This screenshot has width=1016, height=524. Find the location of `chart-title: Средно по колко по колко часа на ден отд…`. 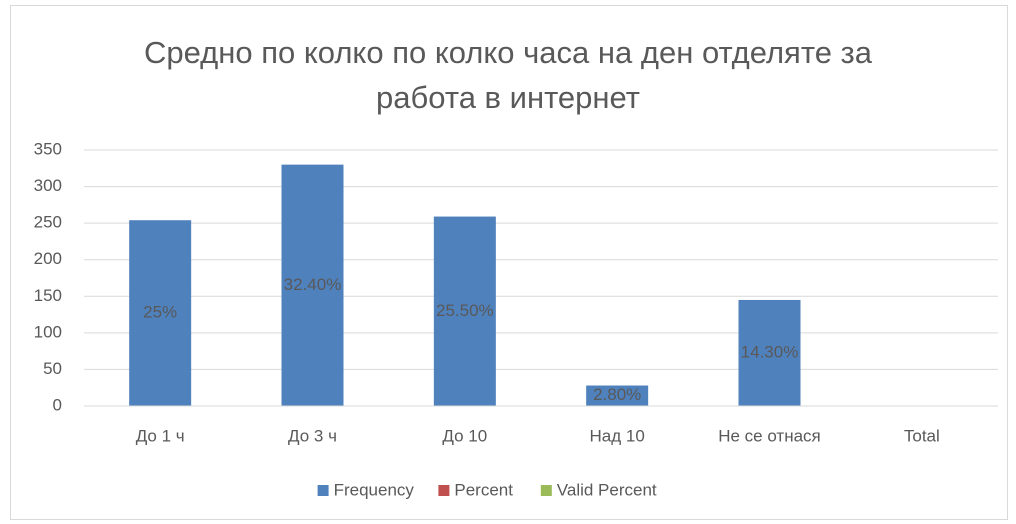

chart-title: Средно по колко по колко часа на ден отд… is located at coordinates (507, 75).